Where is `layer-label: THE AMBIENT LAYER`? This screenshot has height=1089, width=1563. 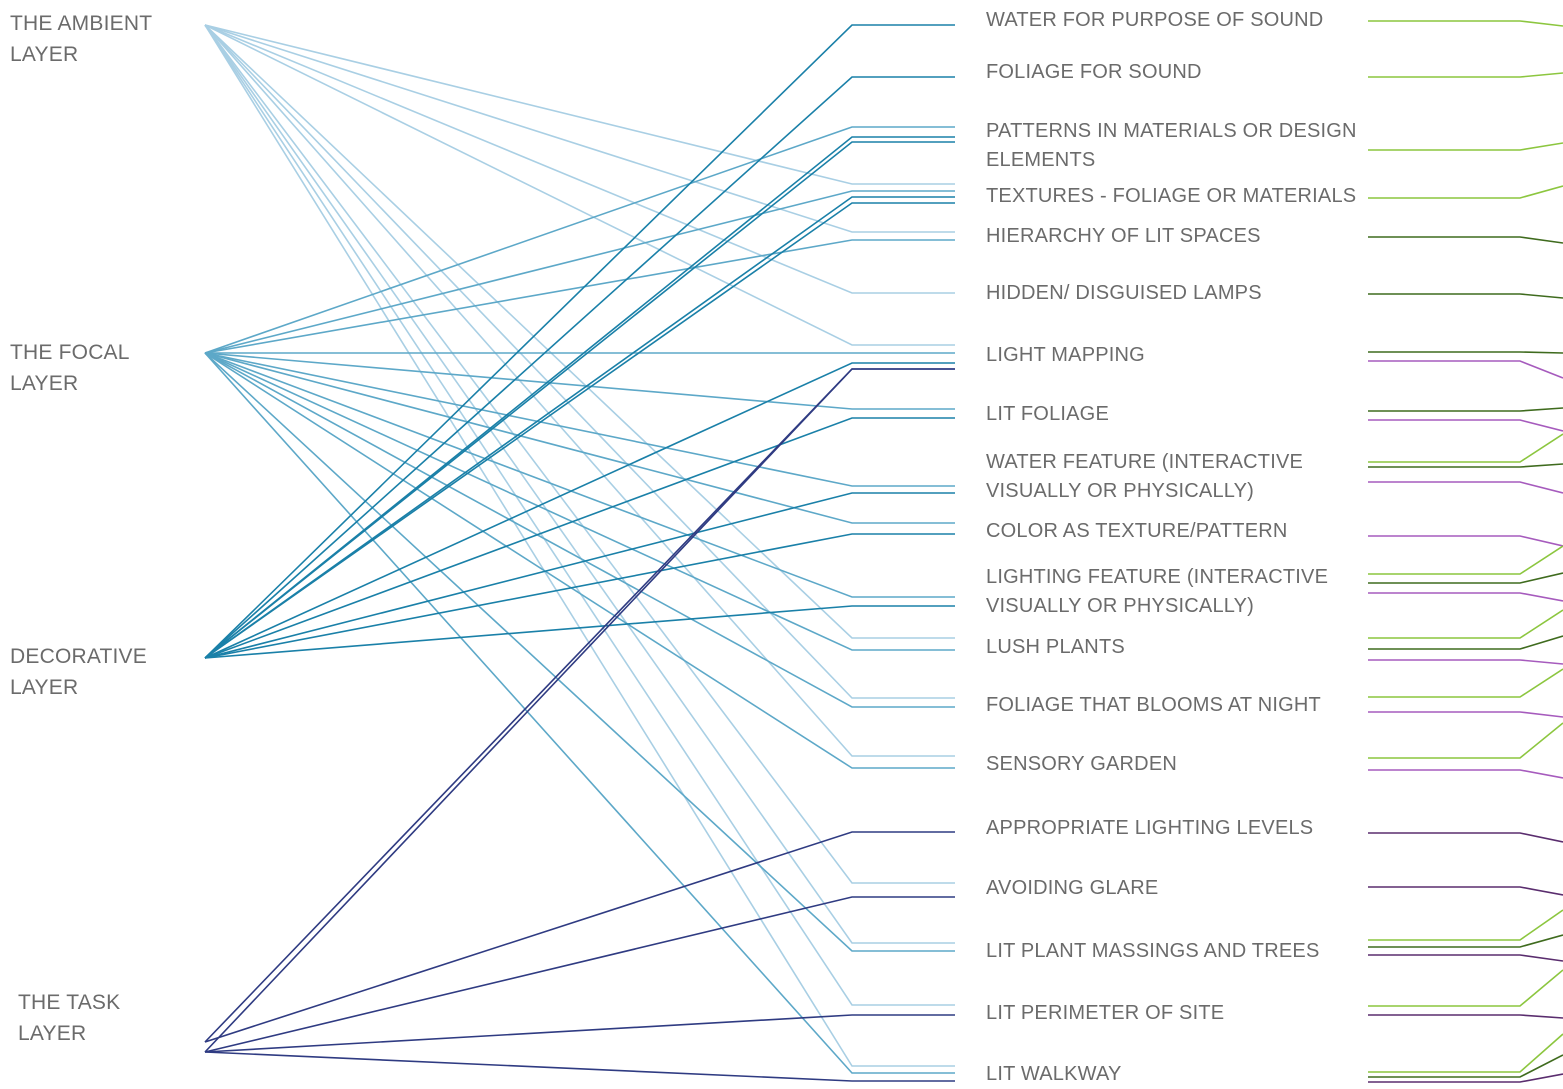 layer-label: THE AMBIENT LAYER is located at coordinates (81, 39).